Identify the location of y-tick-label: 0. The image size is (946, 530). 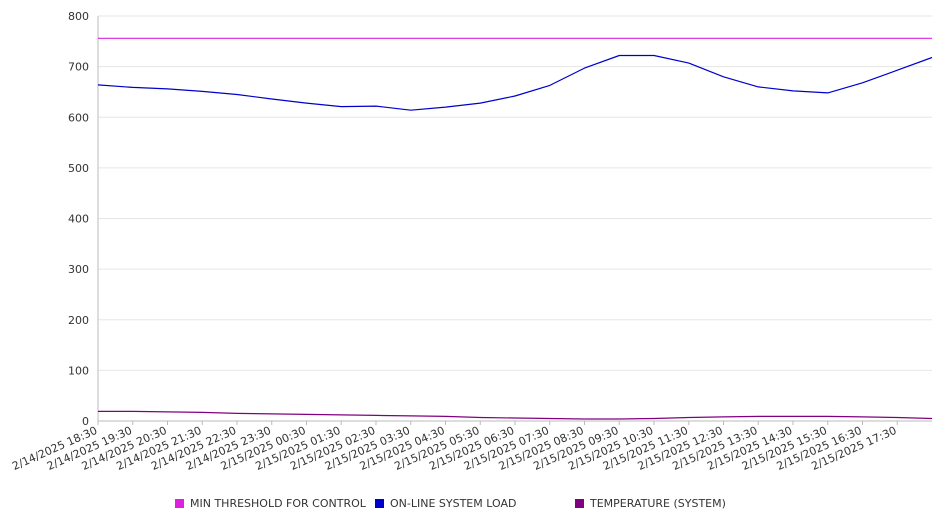
(85, 421).